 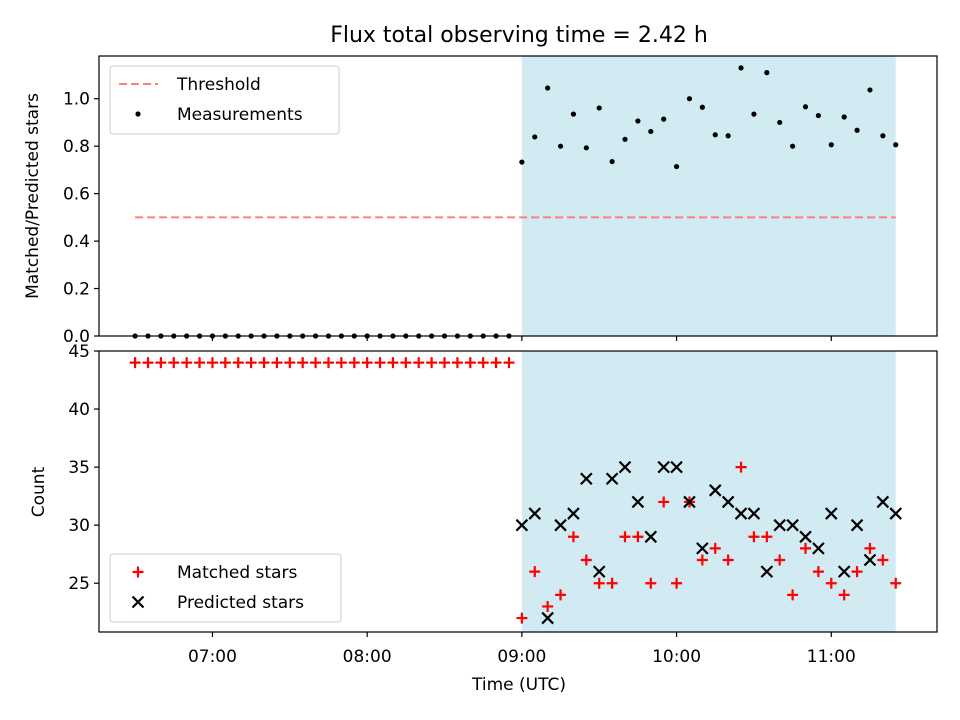 I want to click on top-y-axis-label: Matched/Predicted stars, so click(x=33, y=196).